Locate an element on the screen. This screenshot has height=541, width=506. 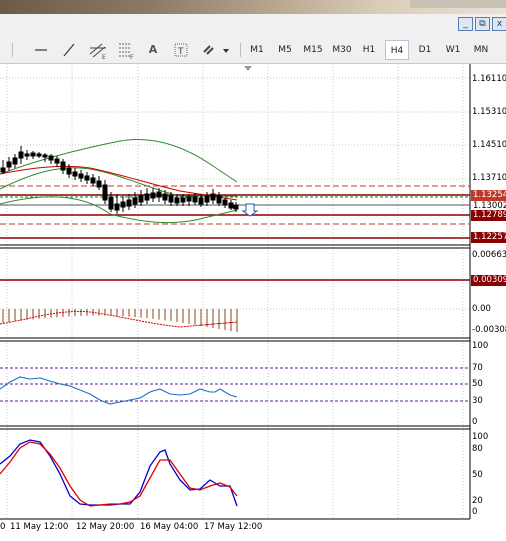
window-title-strip is located at coordinates (253, 7).